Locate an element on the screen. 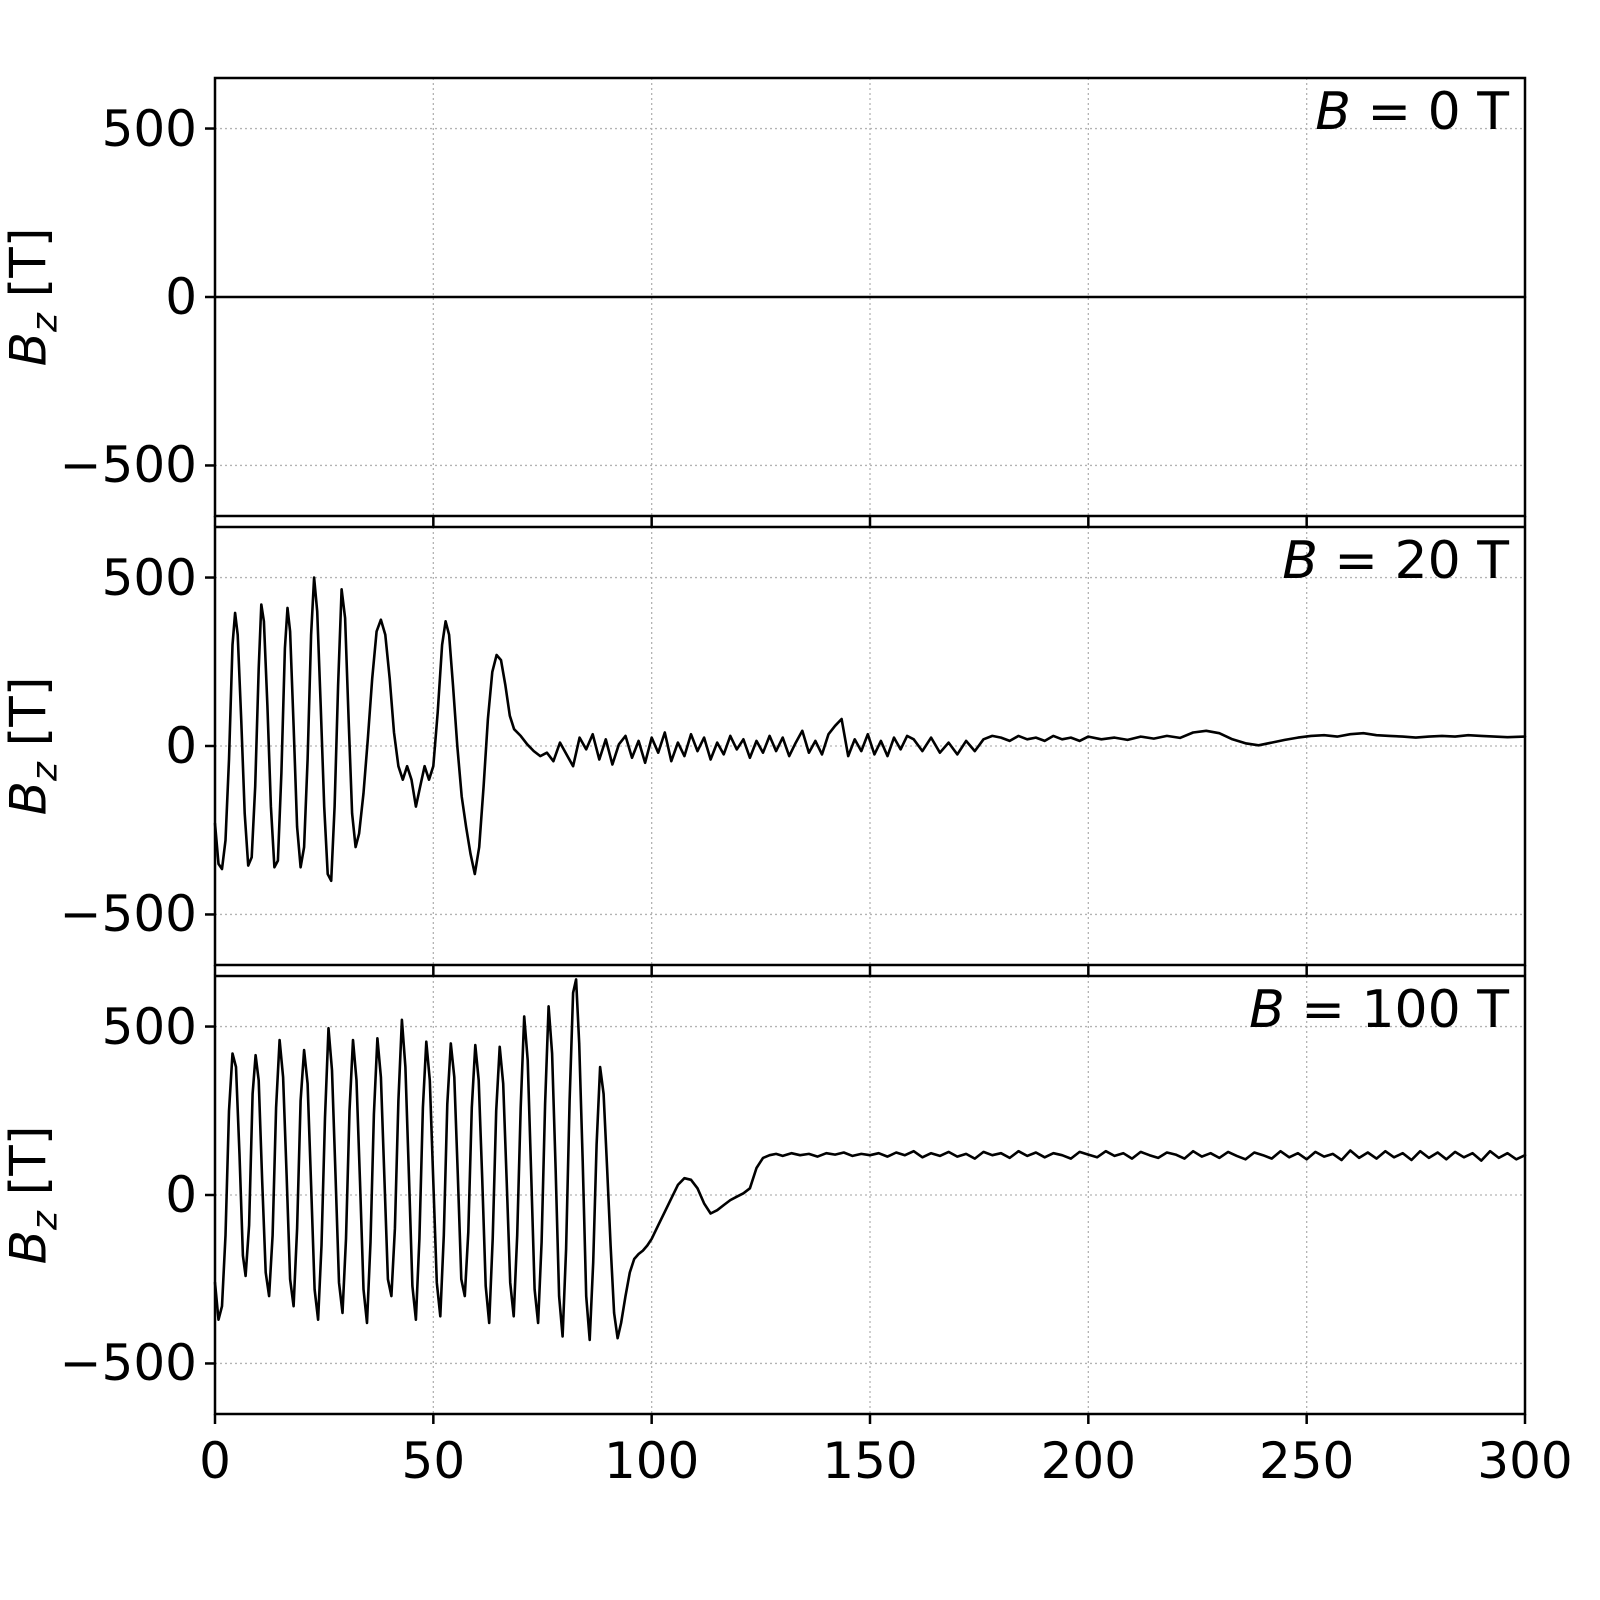  panel-annotation: B = 0 T is located at coordinates (1412, 112).